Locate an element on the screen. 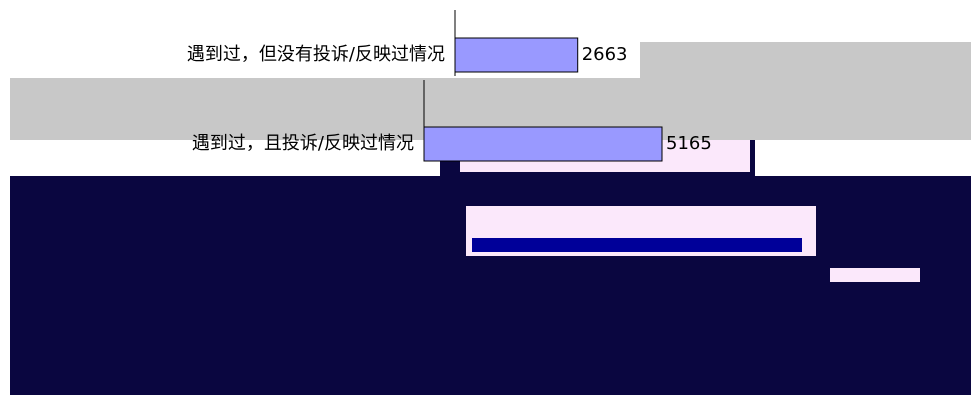 Image resolution: width=971 pixels, height=401 pixels. category-label: 遇到过，且投诉/反映过情况 is located at coordinates (303, 143).